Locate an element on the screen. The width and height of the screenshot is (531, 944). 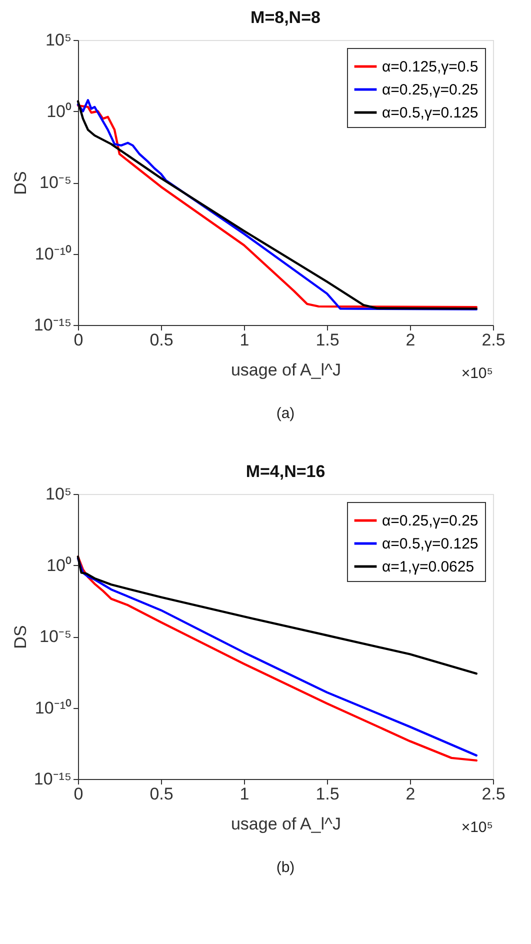
chart-title: M=4,N=16 is located at coordinates (286, 471).